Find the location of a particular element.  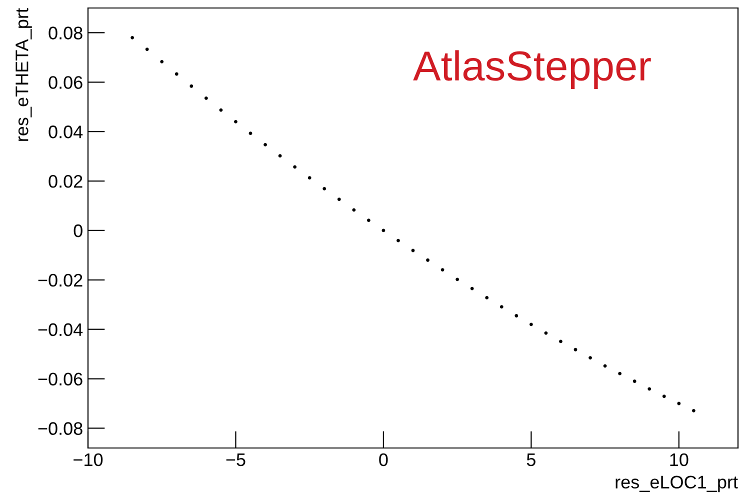

annotation: AtlasStepper is located at coordinates (532, 70).